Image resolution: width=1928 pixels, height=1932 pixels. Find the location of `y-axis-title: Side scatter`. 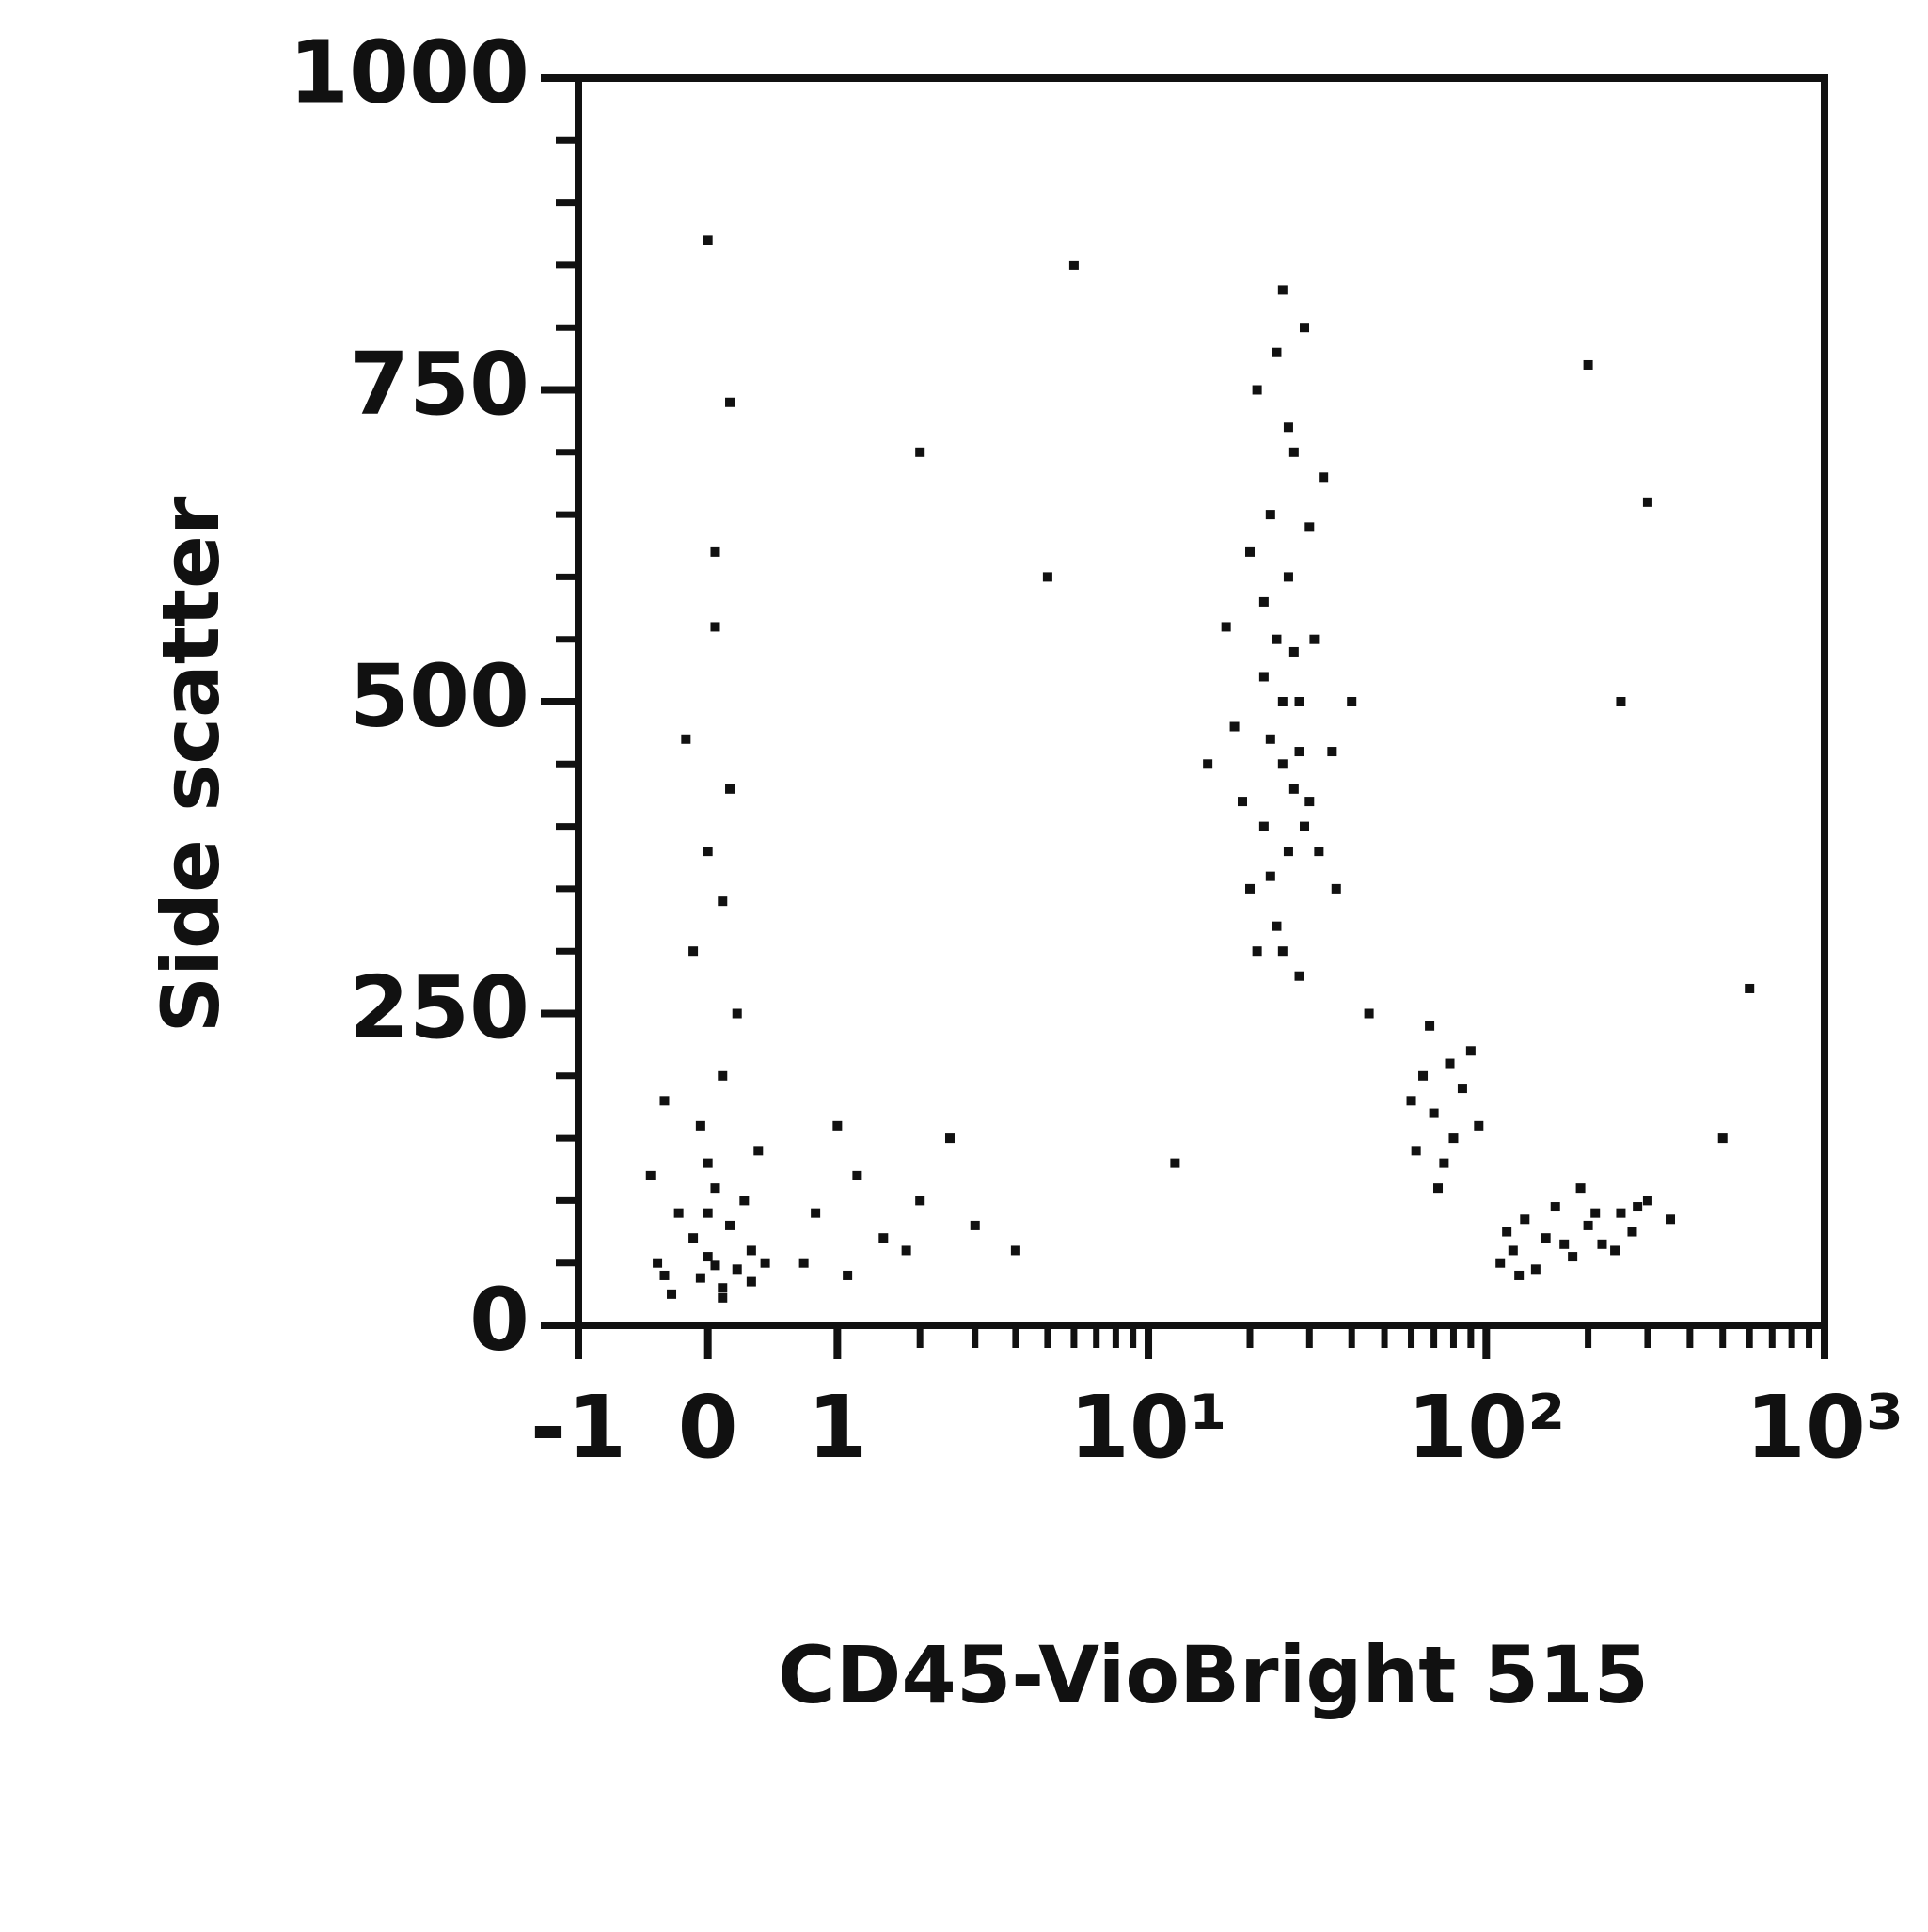

y-axis-title: Side scatter is located at coordinates (191, 764).